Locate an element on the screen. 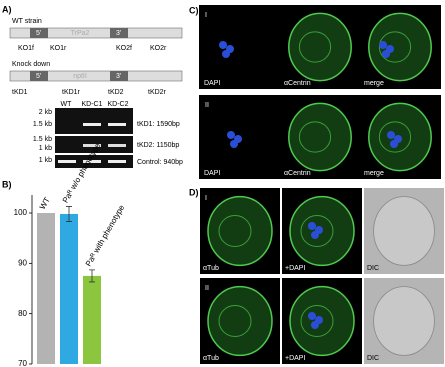 This screenshot has height=367, width=445. lane-label: WT is located at coordinates (67, 104).